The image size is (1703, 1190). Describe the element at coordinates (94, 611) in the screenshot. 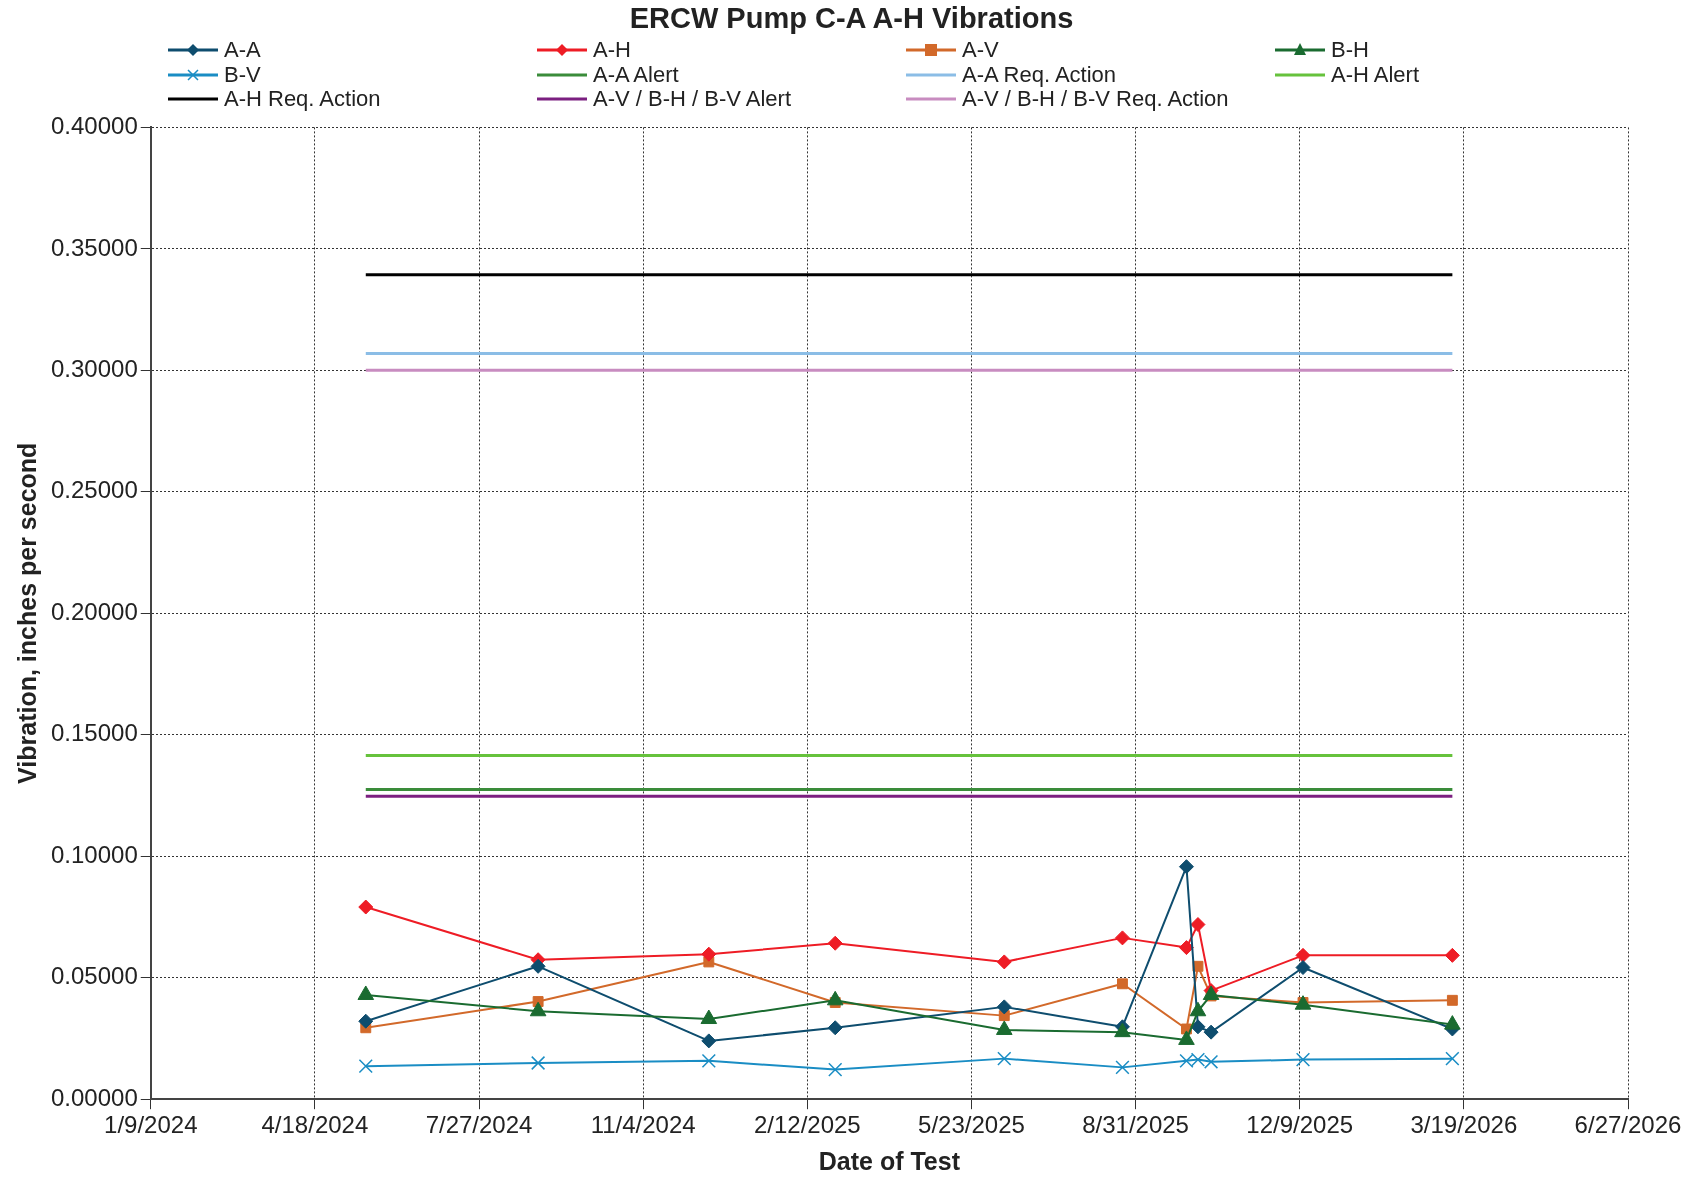

I see `y-tick-label: 0.20000` at that location.